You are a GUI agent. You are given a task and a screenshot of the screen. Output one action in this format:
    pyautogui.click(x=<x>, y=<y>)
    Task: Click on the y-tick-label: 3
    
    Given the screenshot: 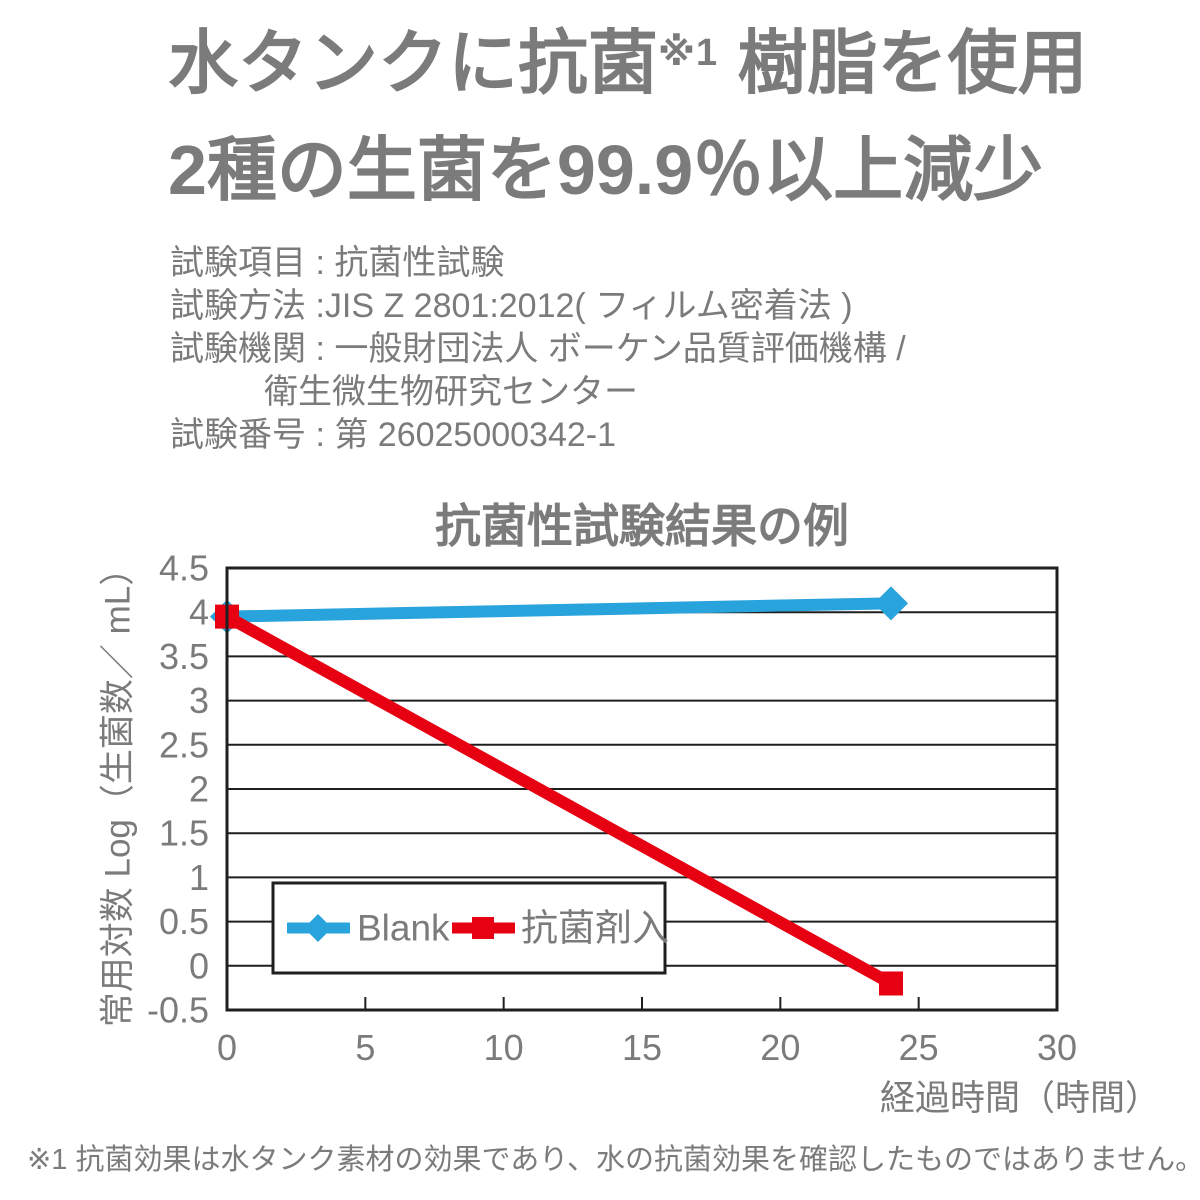 What is the action you would take?
    pyautogui.click(x=199, y=700)
    